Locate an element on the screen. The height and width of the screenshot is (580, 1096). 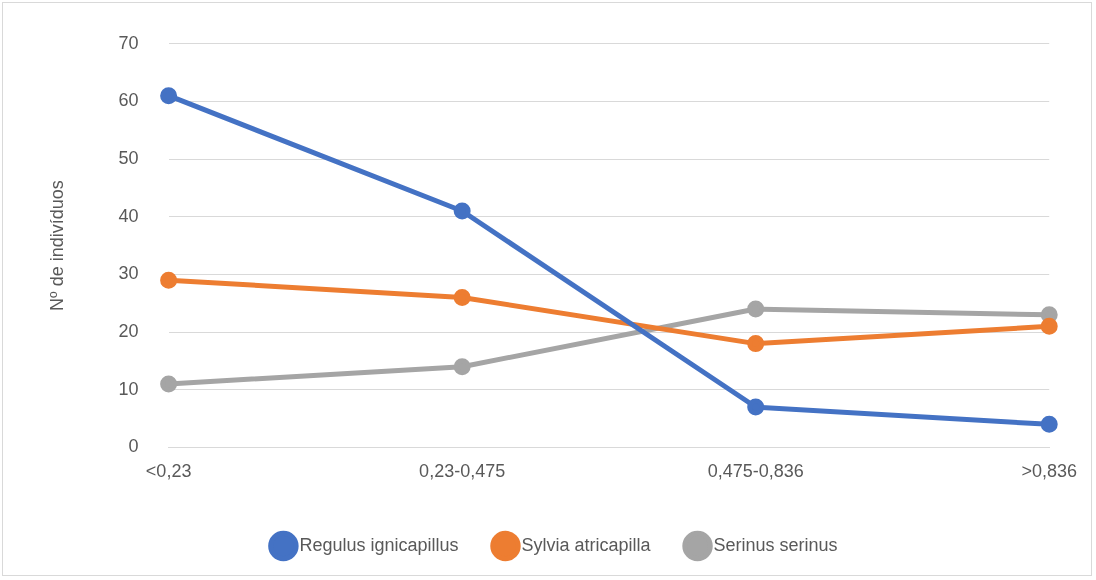
x-tick-label: >0,836 is located at coordinates (1049, 471).